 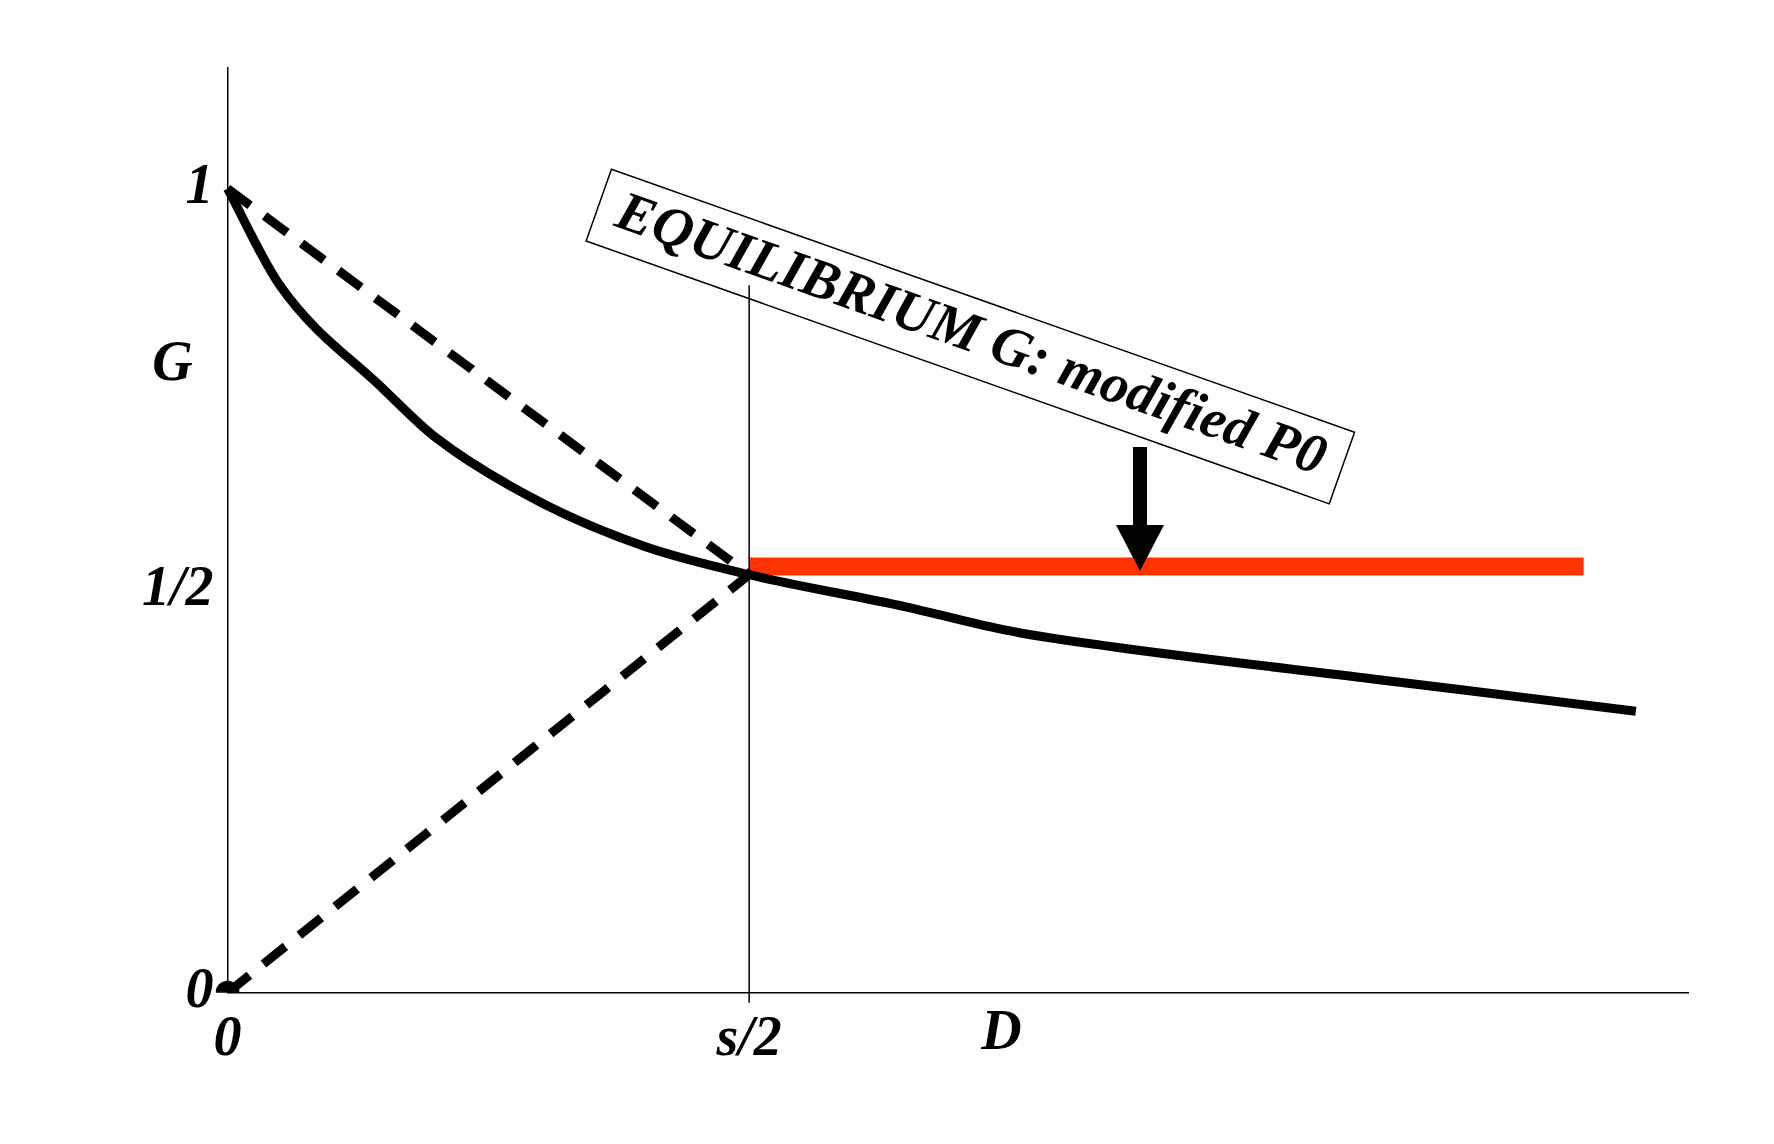 What do you see at coordinates (178, 586) in the screenshot?
I see `y-tick-label: 1/2` at bounding box center [178, 586].